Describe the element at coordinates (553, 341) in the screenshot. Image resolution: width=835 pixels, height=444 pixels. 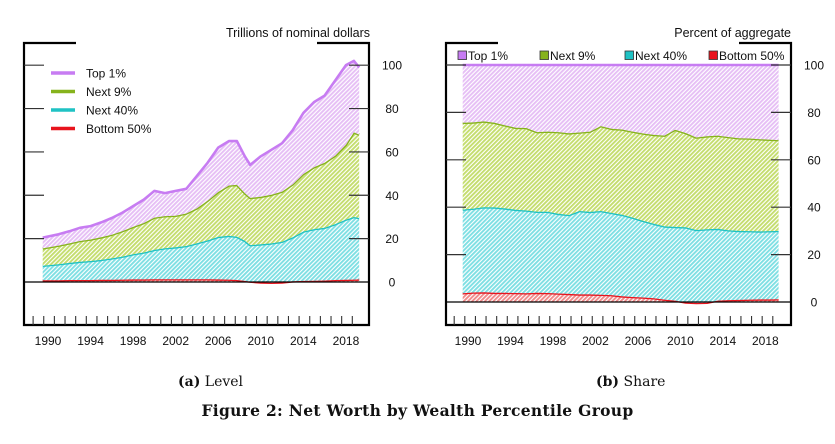
I see `share-xtick-label: 1998` at that location.